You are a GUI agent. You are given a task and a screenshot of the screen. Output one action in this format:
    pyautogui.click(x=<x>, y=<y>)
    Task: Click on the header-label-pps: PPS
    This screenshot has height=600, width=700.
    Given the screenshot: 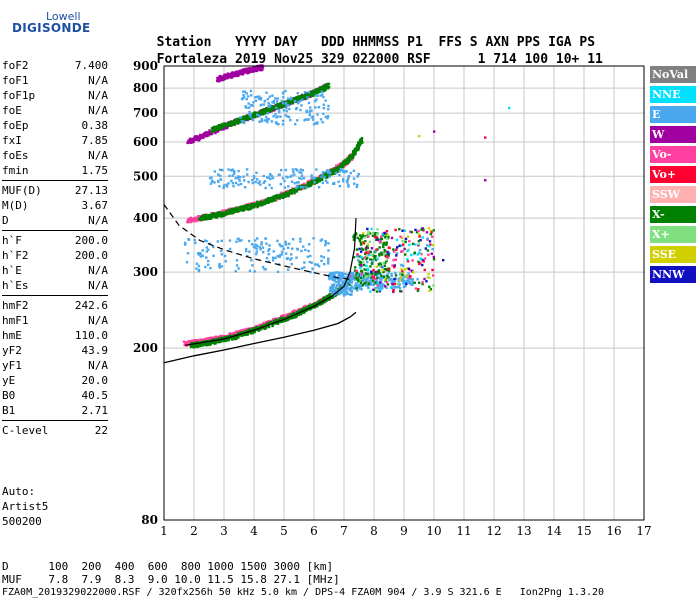 What is the action you would take?
    pyautogui.click(x=528, y=42)
    